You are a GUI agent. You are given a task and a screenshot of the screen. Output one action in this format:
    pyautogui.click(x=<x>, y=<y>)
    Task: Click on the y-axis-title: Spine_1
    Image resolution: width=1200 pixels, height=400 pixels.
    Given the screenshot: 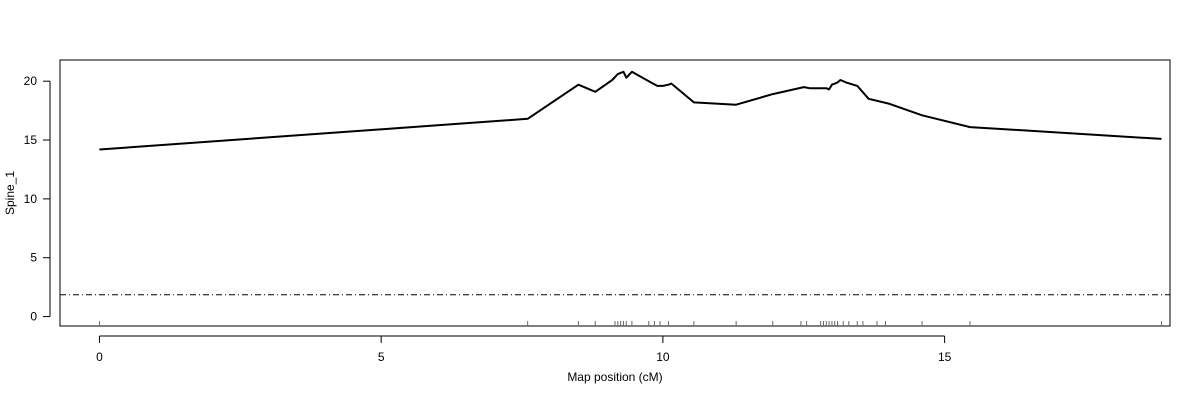 What is the action you would take?
    pyautogui.click(x=10, y=193)
    